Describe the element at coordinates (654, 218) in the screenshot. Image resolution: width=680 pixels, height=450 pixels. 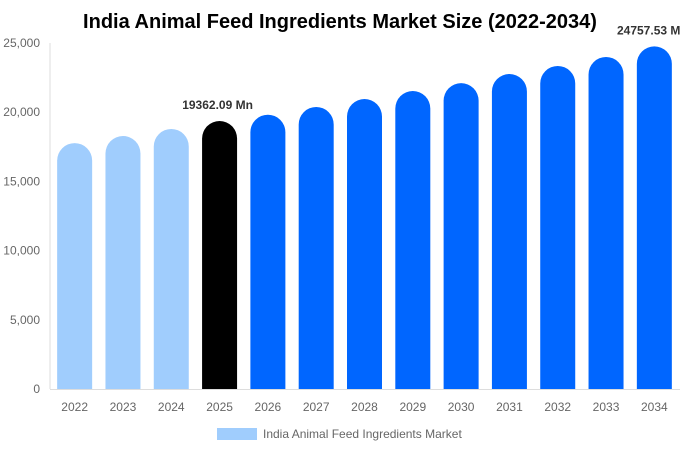
I see `bar-2034` at that location.